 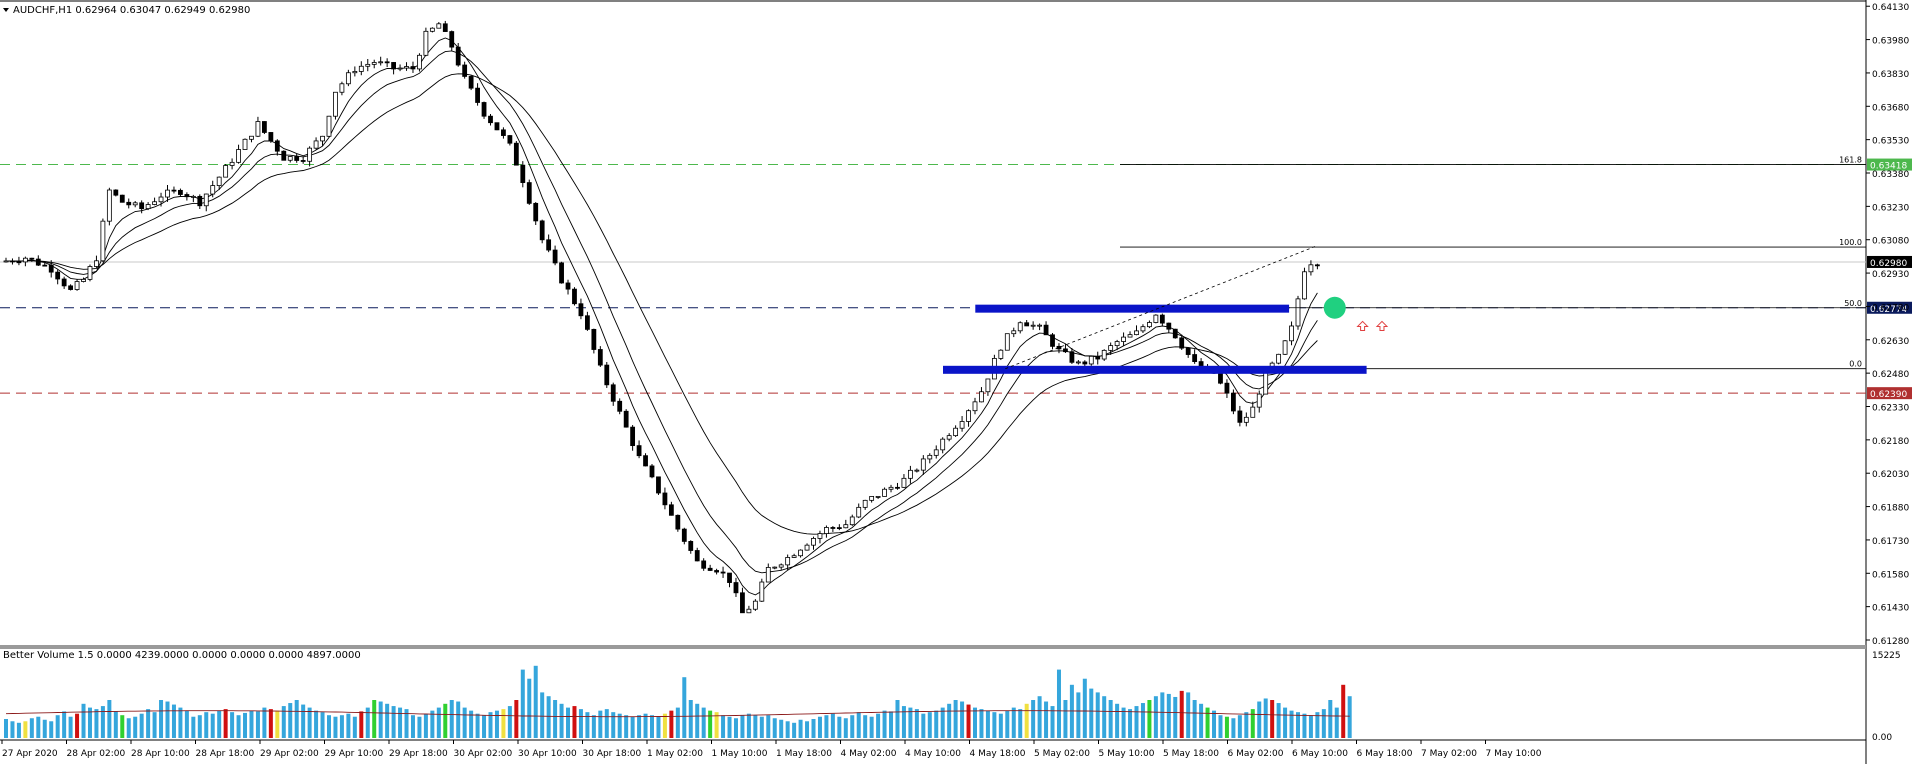 What do you see at coordinates (1256, 754) in the screenshot?
I see `time-tick-label: 6 May 02:00` at bounding box center [1256, 754].